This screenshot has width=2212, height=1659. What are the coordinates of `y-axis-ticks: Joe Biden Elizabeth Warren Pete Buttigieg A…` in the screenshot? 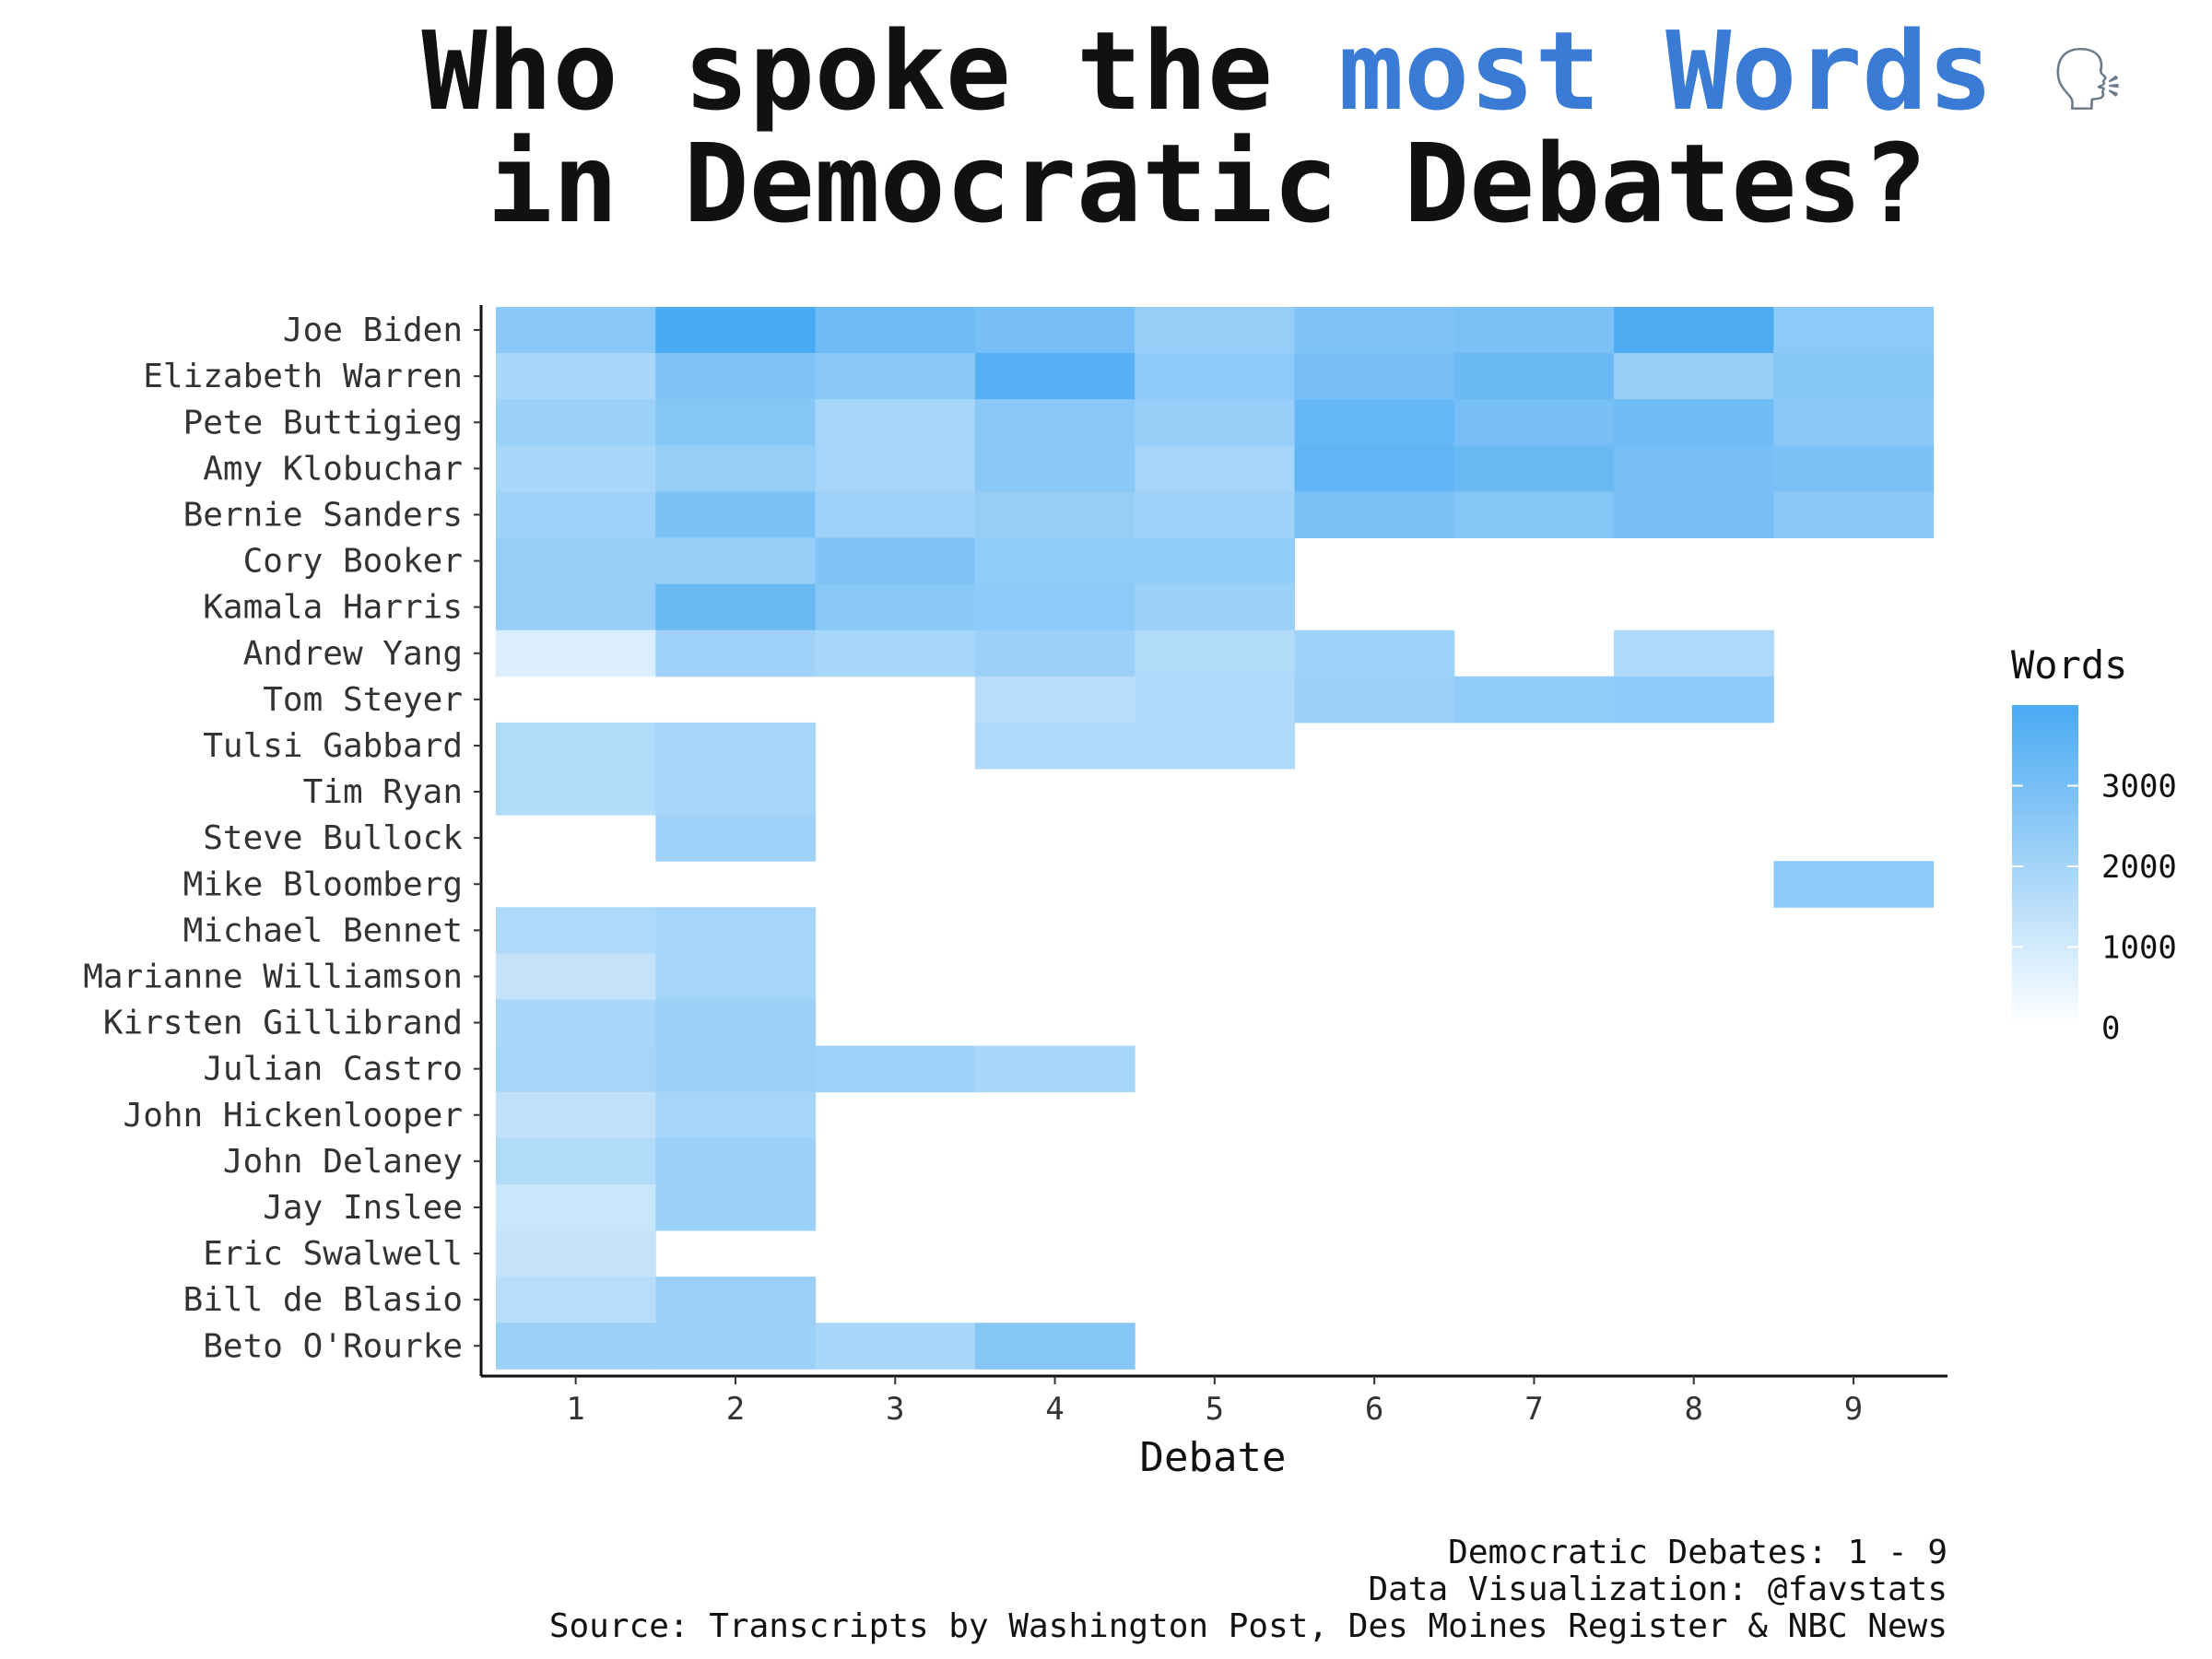 It's located at (282, 838).